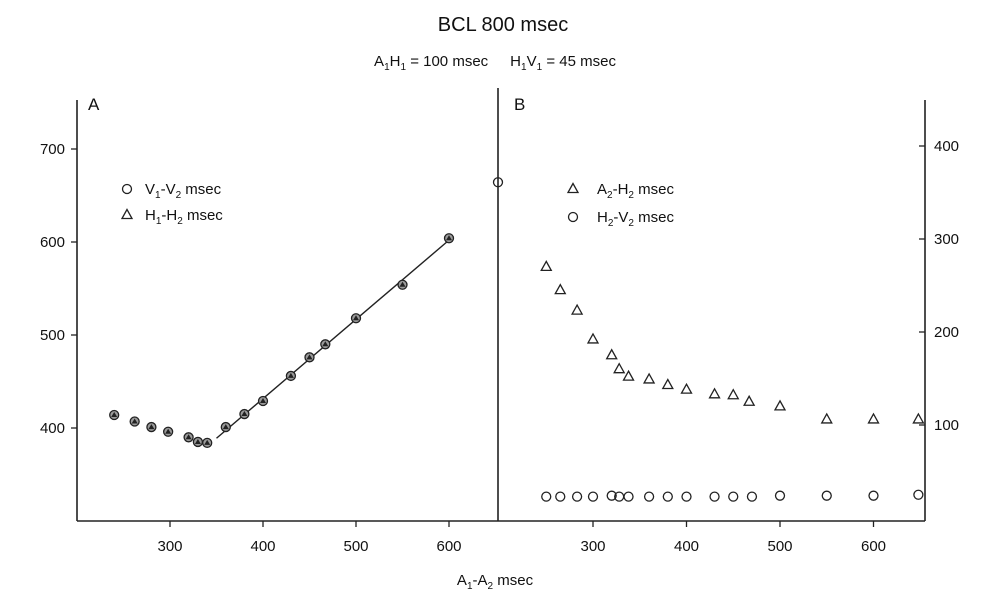 This screenshot has width=1007, height=600. I want to click on panel-b-y-tick-label: 200, so click(946, 332).